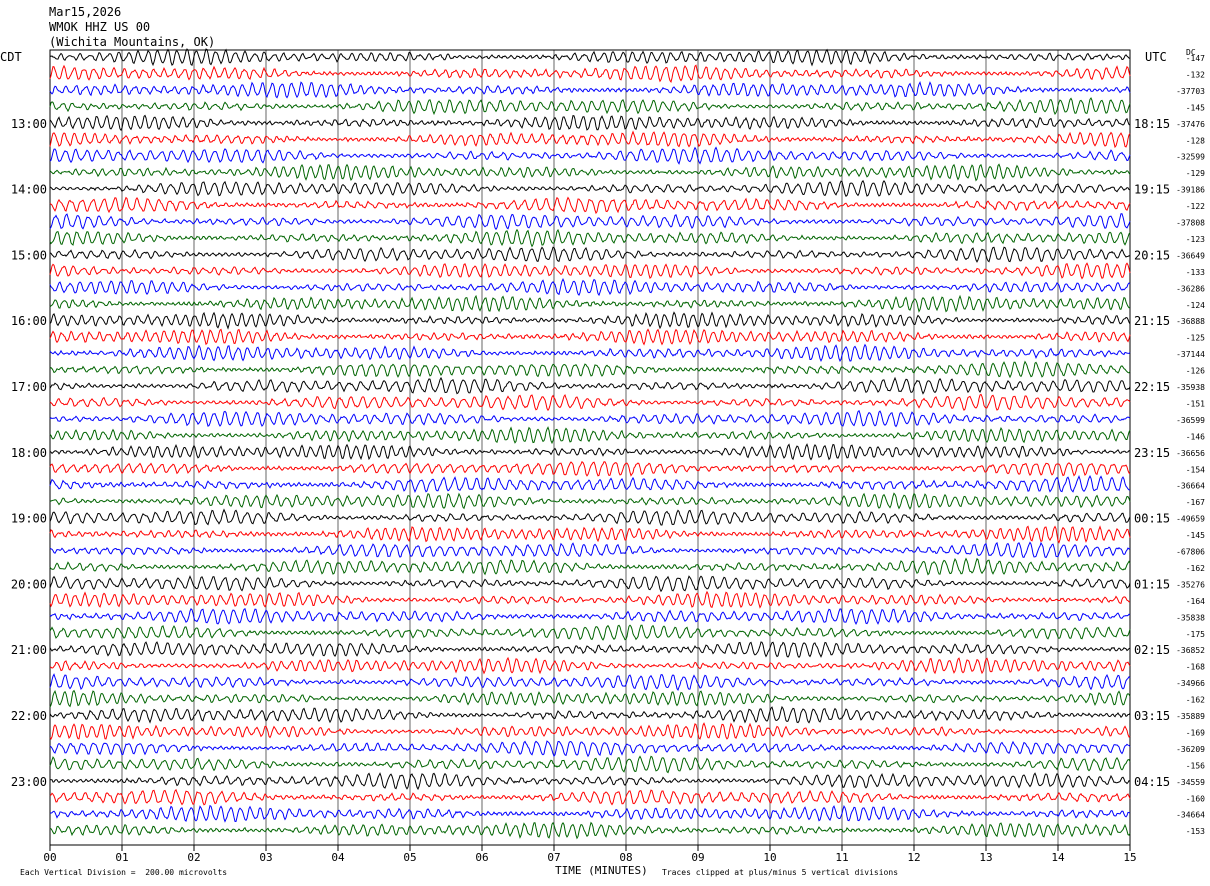 The image size is (1210, 886). I want to click on dc-offset-label: -34559, so click(1190, 782).